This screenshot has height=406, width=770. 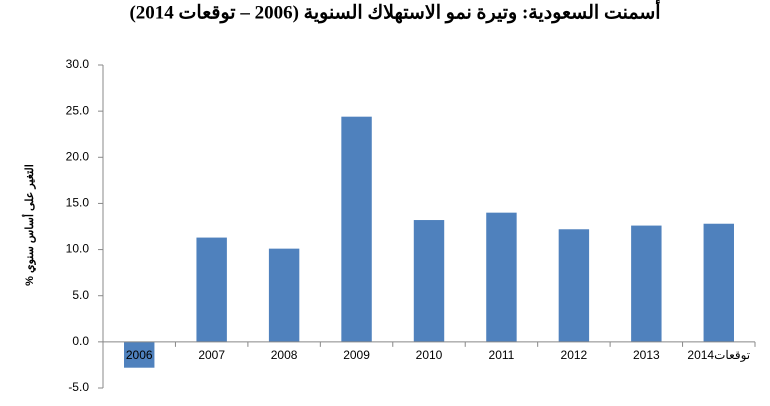 I want to click on y-tick-label: -5.0, so click(x=78, y=387).